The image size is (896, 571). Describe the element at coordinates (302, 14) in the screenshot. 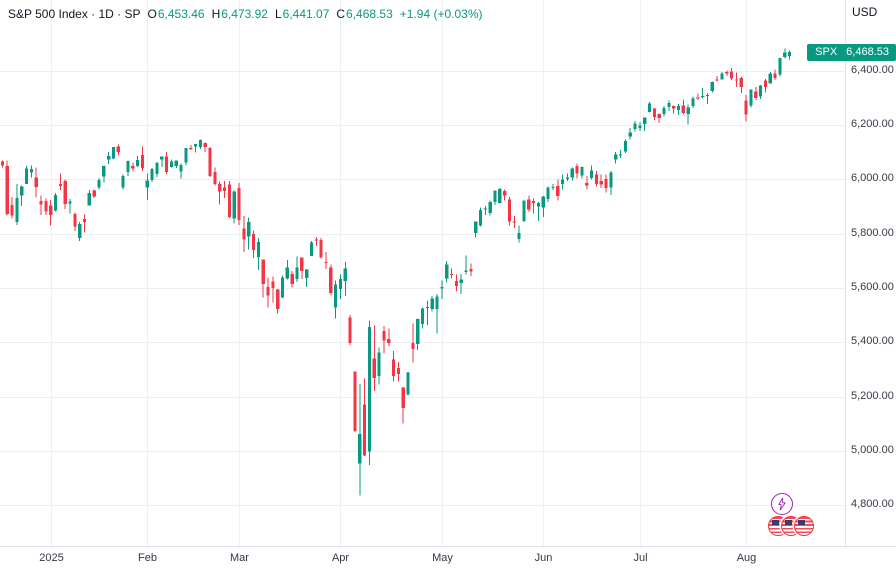

I see `ohlc-low: L 6,441.07` at that location.